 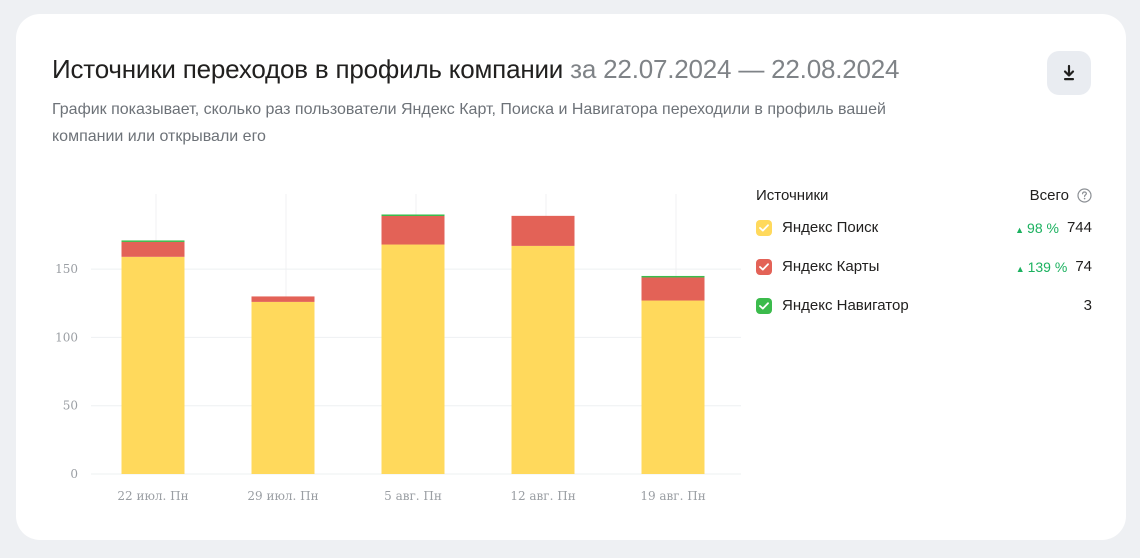 I want to click on question-circle-icon, so click(x=1084, y=195).